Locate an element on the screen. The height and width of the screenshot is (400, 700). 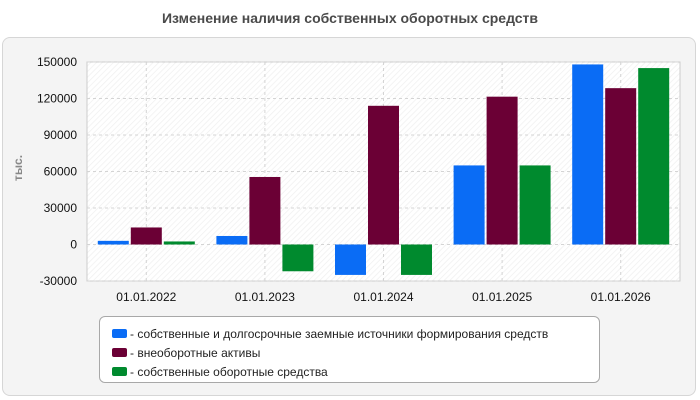
bar-series-3-01.01.2022 is located at coordinates (179, 243).